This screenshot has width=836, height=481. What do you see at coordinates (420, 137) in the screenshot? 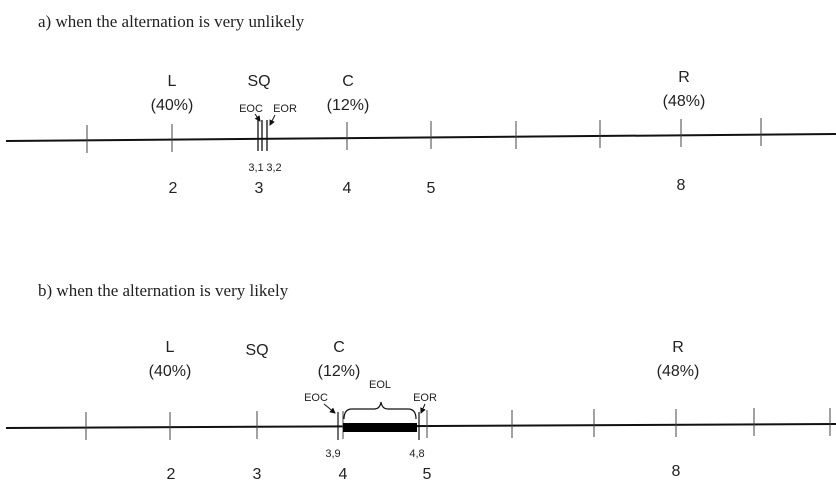
I see `panel-a-axis` at bounding box center [420, 137].